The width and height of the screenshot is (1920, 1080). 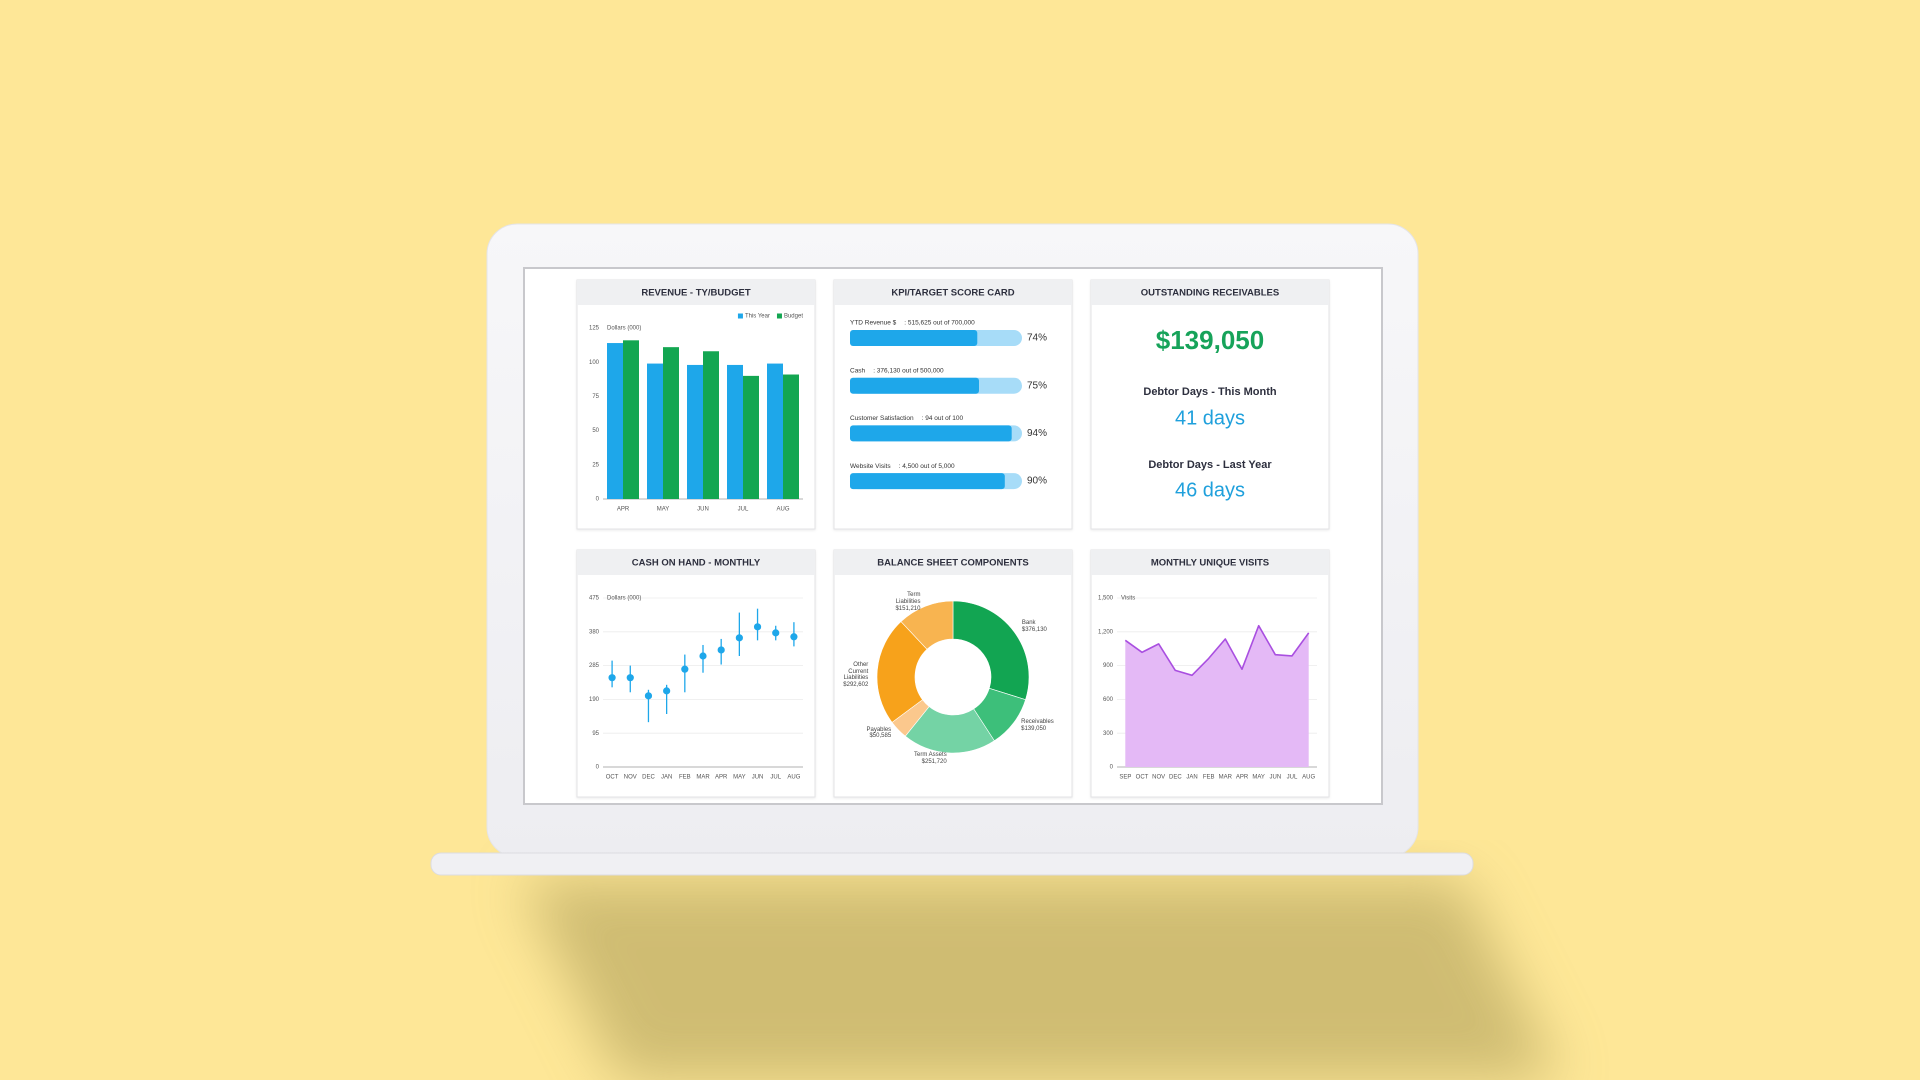 I want to click on laptop-base, so click(x=952, y=864).